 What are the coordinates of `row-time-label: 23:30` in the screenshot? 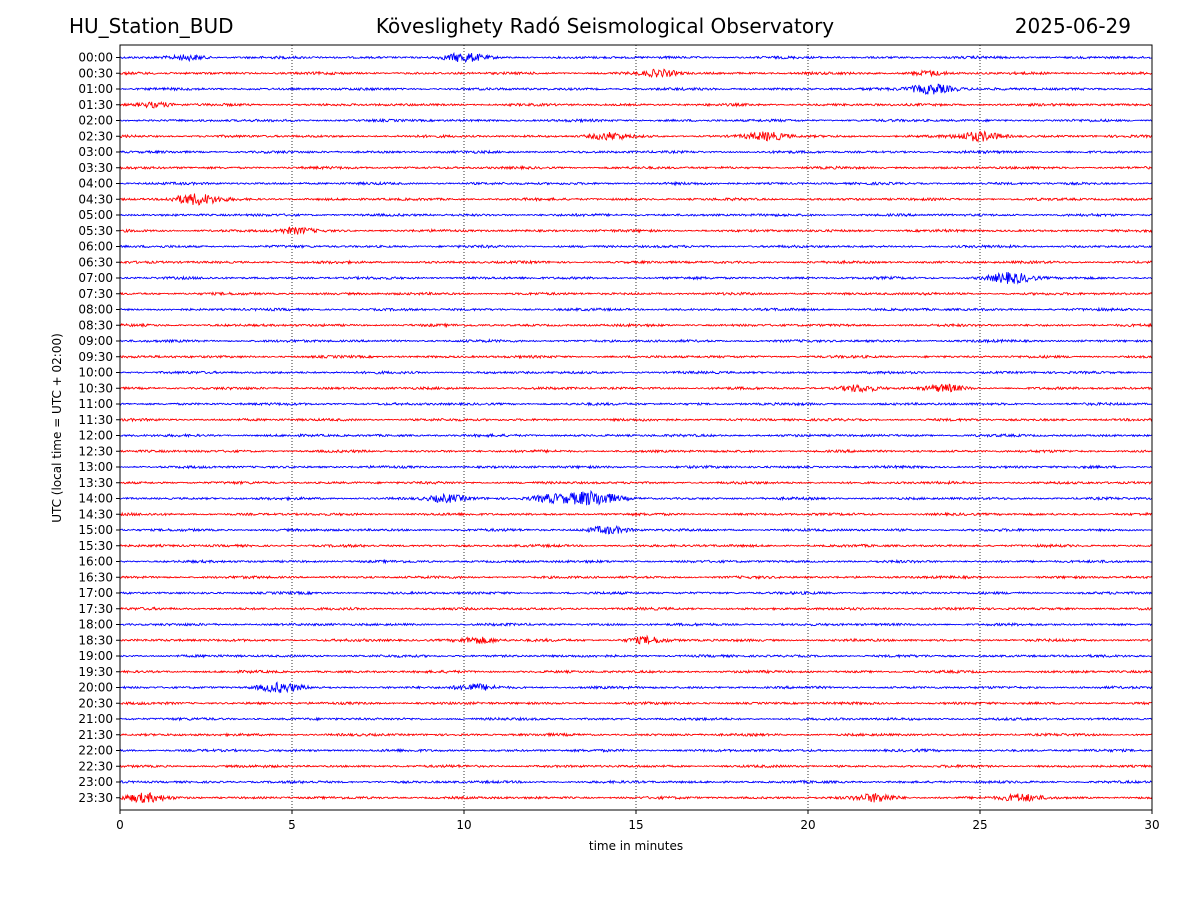 It's located at (95, 798).